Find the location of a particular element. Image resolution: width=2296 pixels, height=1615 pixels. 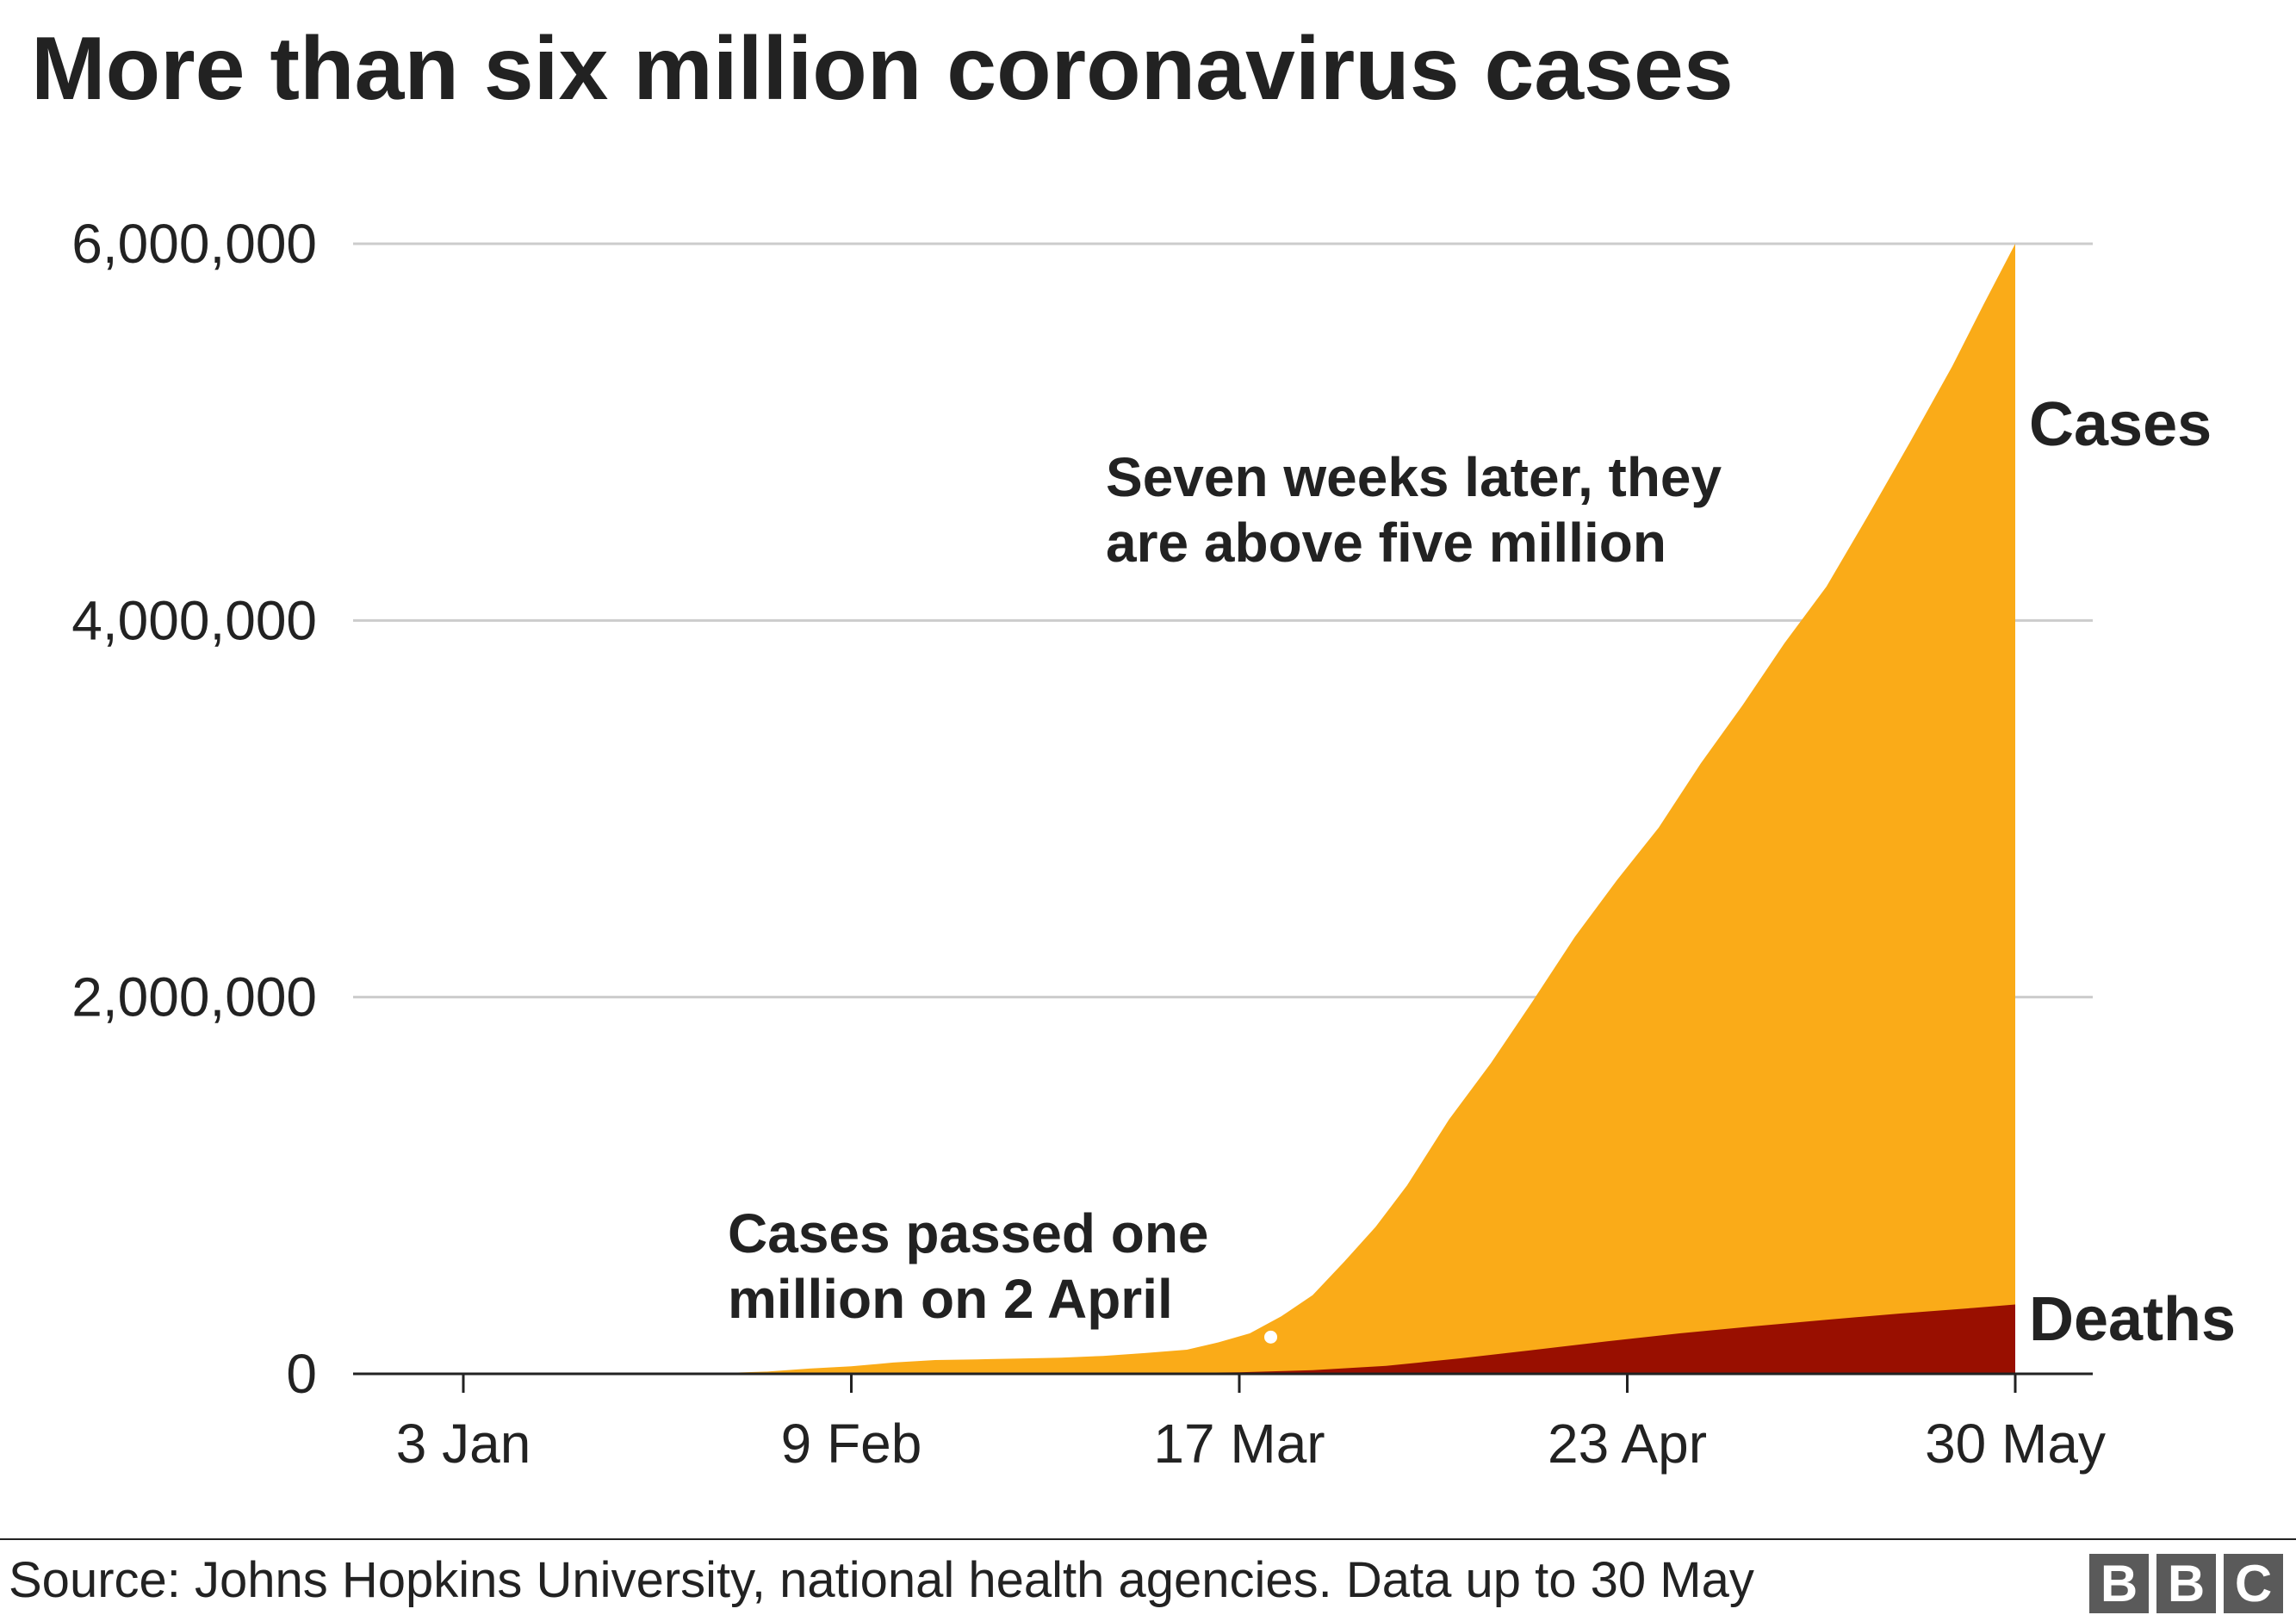

y-tick-label: 4,000,000 is located at coordinates (194, 620).